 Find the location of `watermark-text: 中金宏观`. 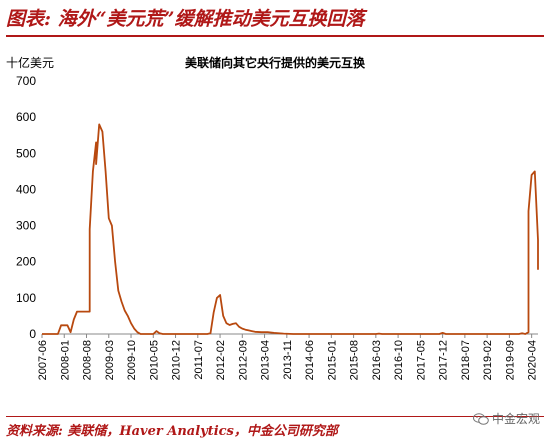

watermark-text: 中金宏观 is located at coordinates (515, 419).